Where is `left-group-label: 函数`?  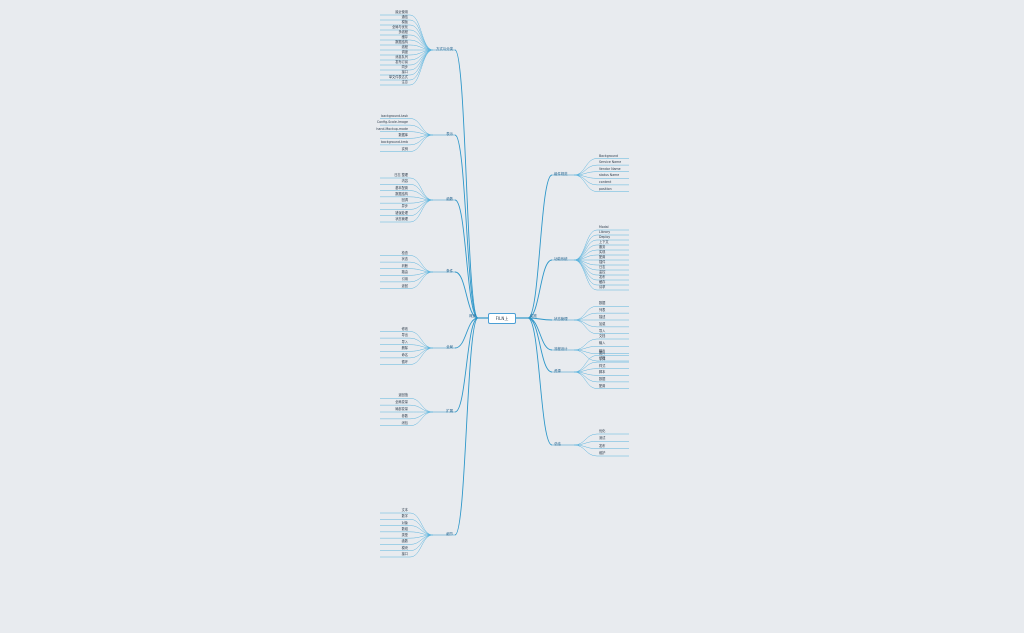 left-group-label: 函数 is located at coordinates (449, 199).